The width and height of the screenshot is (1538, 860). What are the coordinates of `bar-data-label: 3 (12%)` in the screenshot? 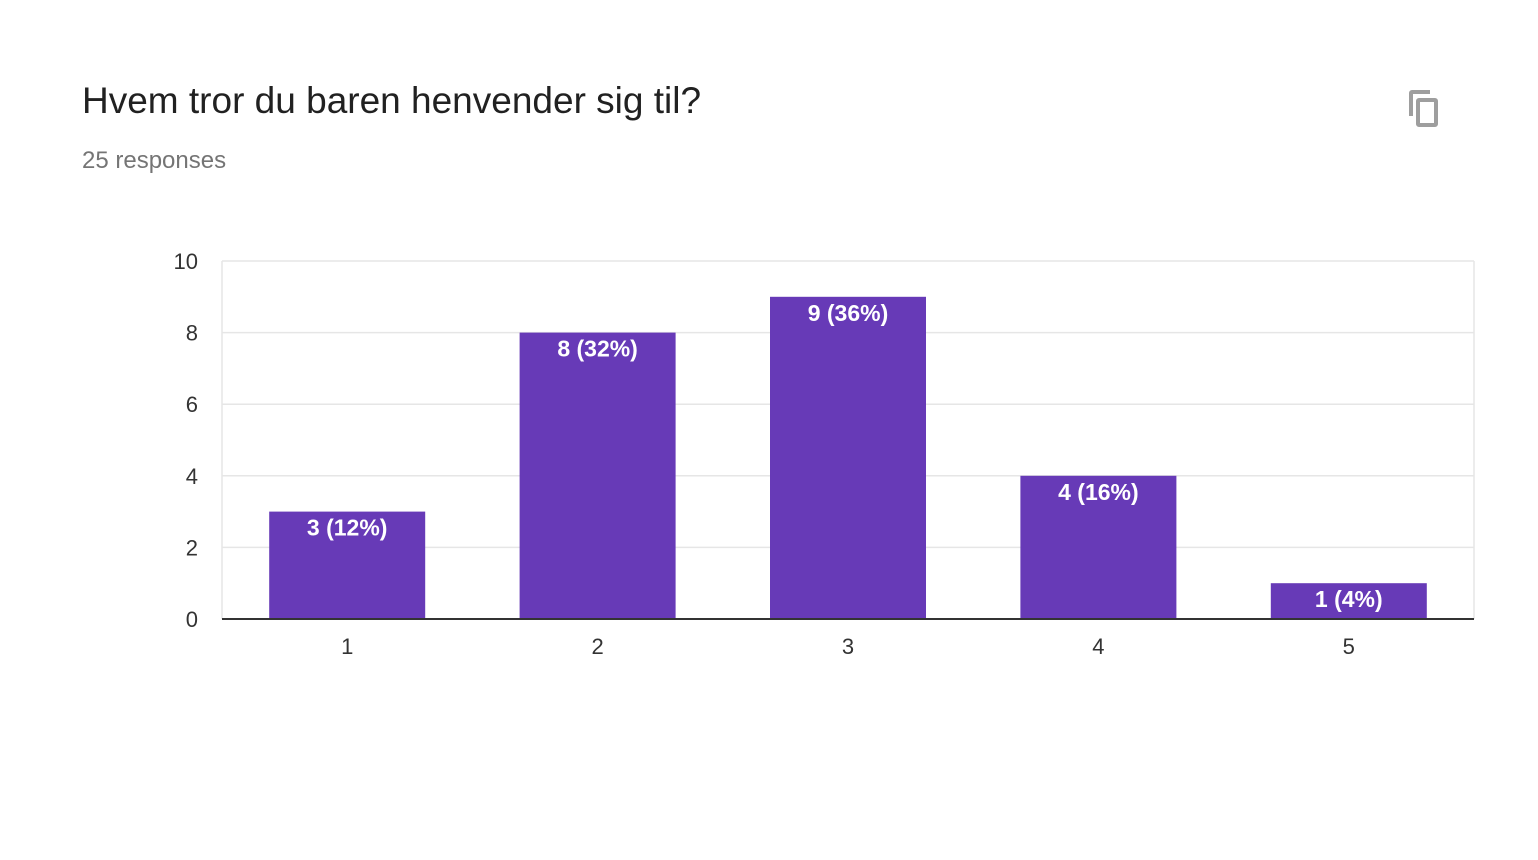 It's located at (347, 528).